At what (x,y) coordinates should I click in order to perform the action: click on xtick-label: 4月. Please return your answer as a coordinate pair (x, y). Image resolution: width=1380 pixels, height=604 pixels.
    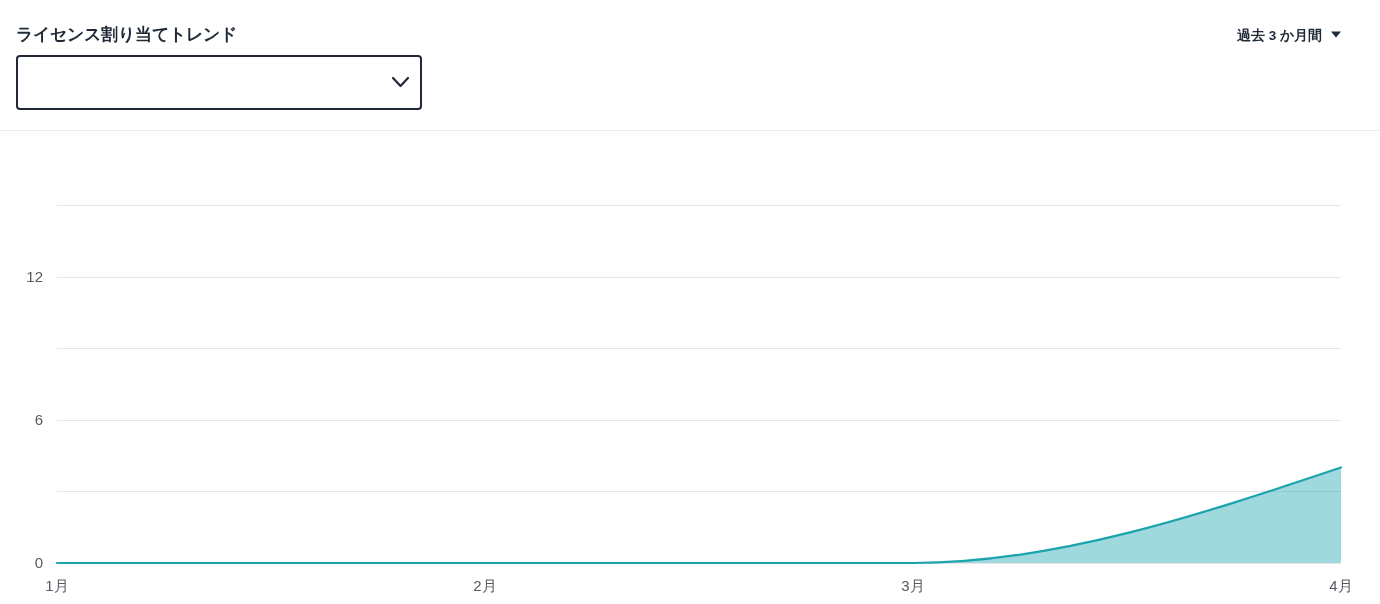
    Looking at the image, I should click on (1341, 585).